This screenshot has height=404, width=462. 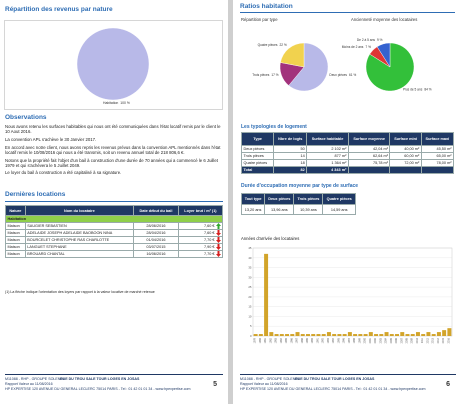 I want to click on table-cell: BOURCELET CHRISTOPHE RAS CHARLOTTE, so click(x=79, y=240).